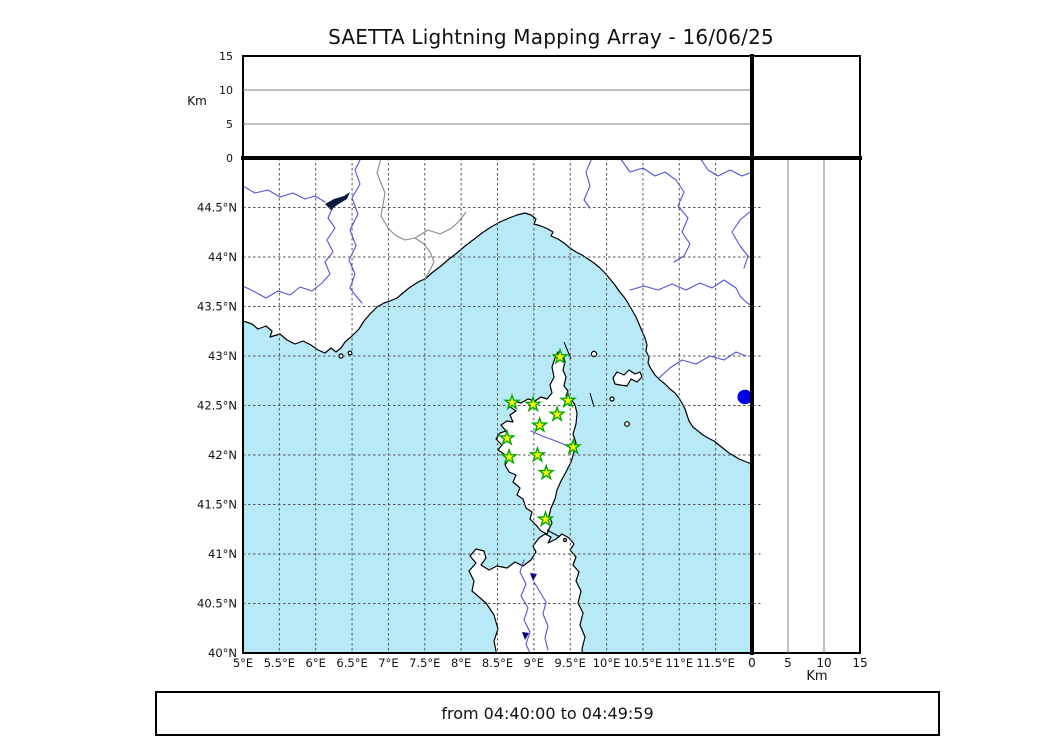 The height and width of the screenshot is (750, 1050). What do you see at coordinates (226, 90) in the screenshot?
I see `alt-tick-label-top: 10` at bounding box center [226, 90].